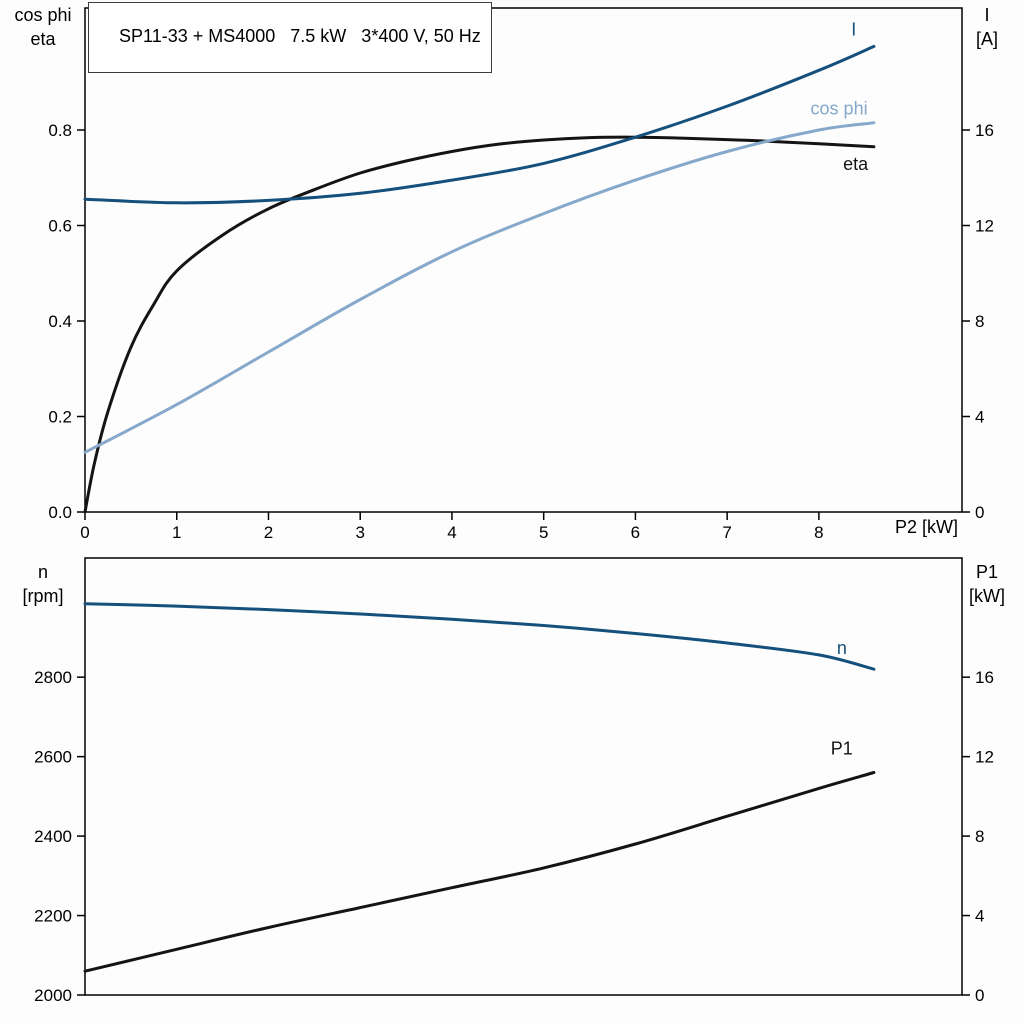 Image resolution: width=1024 pixels, height=1024 pixels. I want to click on top-right-axis-header: I [A], so click(987, 27).